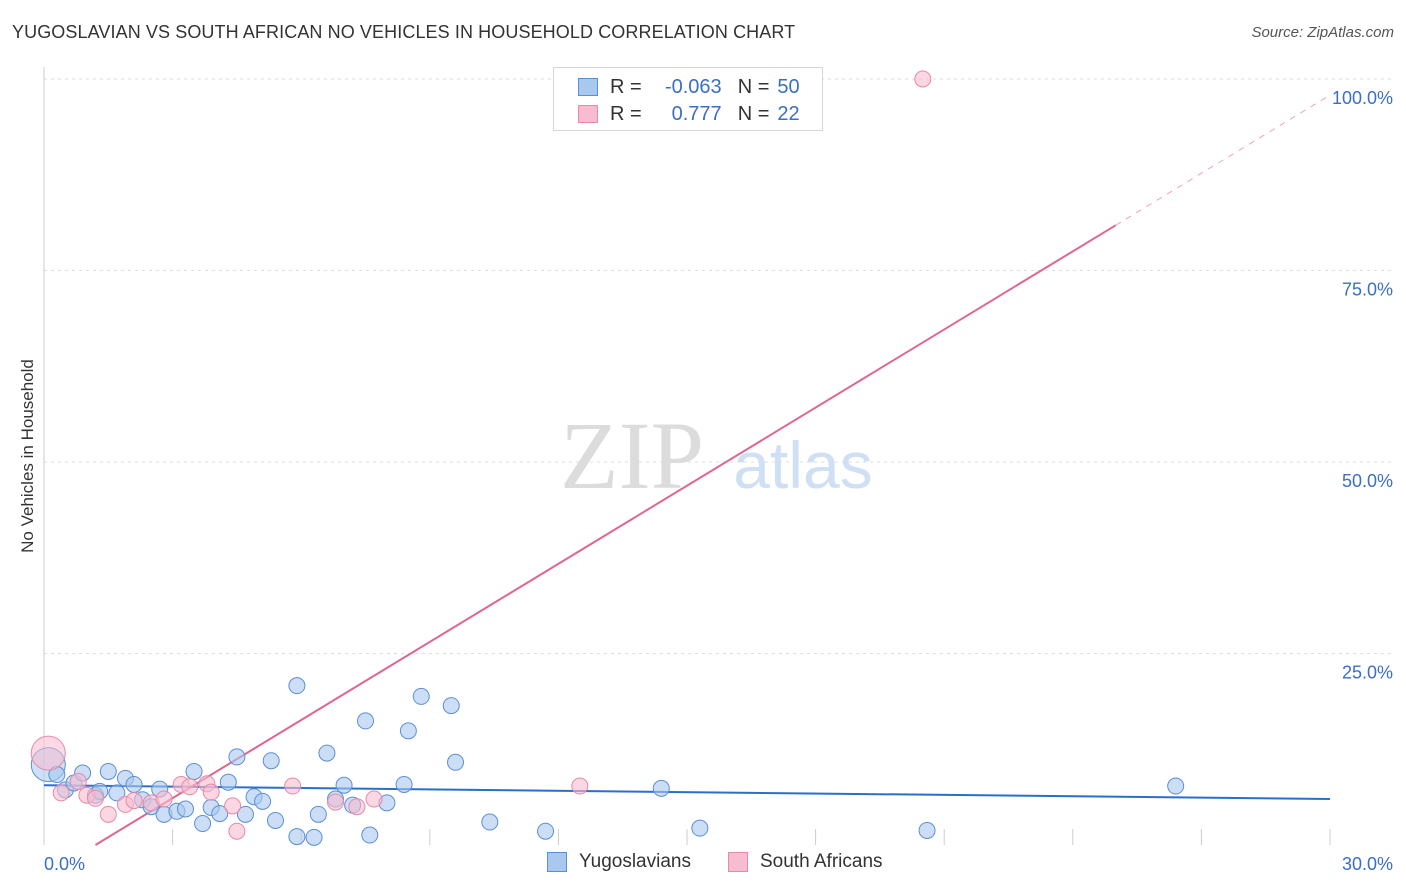  Describe the element at coordinates (687, 792) in the screenshot. I see `yugoslavian-trend-line` at that location.